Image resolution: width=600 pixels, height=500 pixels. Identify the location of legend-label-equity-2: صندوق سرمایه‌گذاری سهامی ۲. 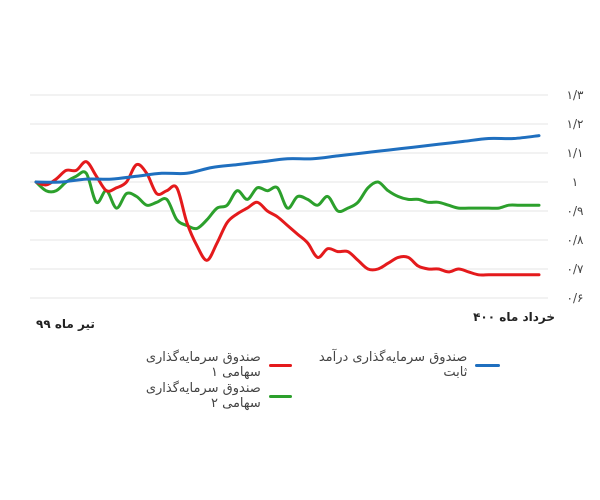
(203, 396).